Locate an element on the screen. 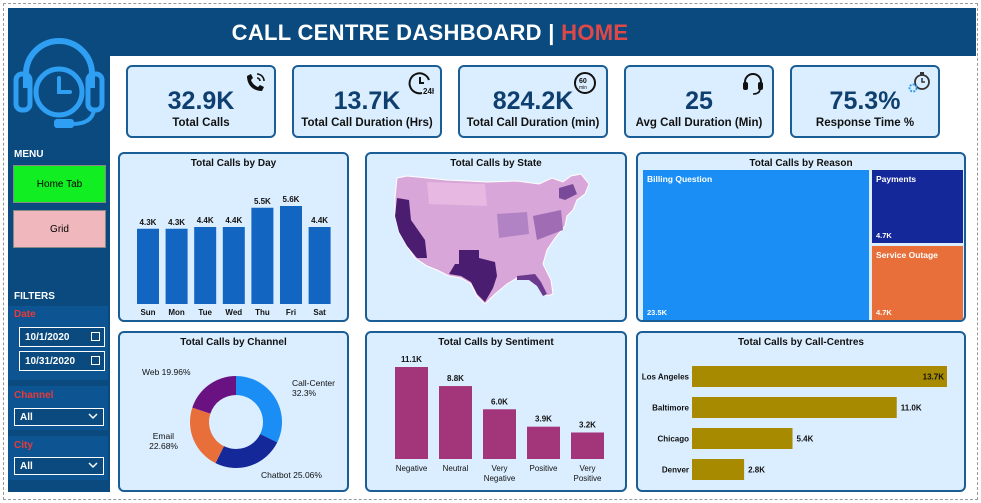 This screenshot has width=981, height=503. kpi-value: 75.3% is located at coordinates (865, 101).